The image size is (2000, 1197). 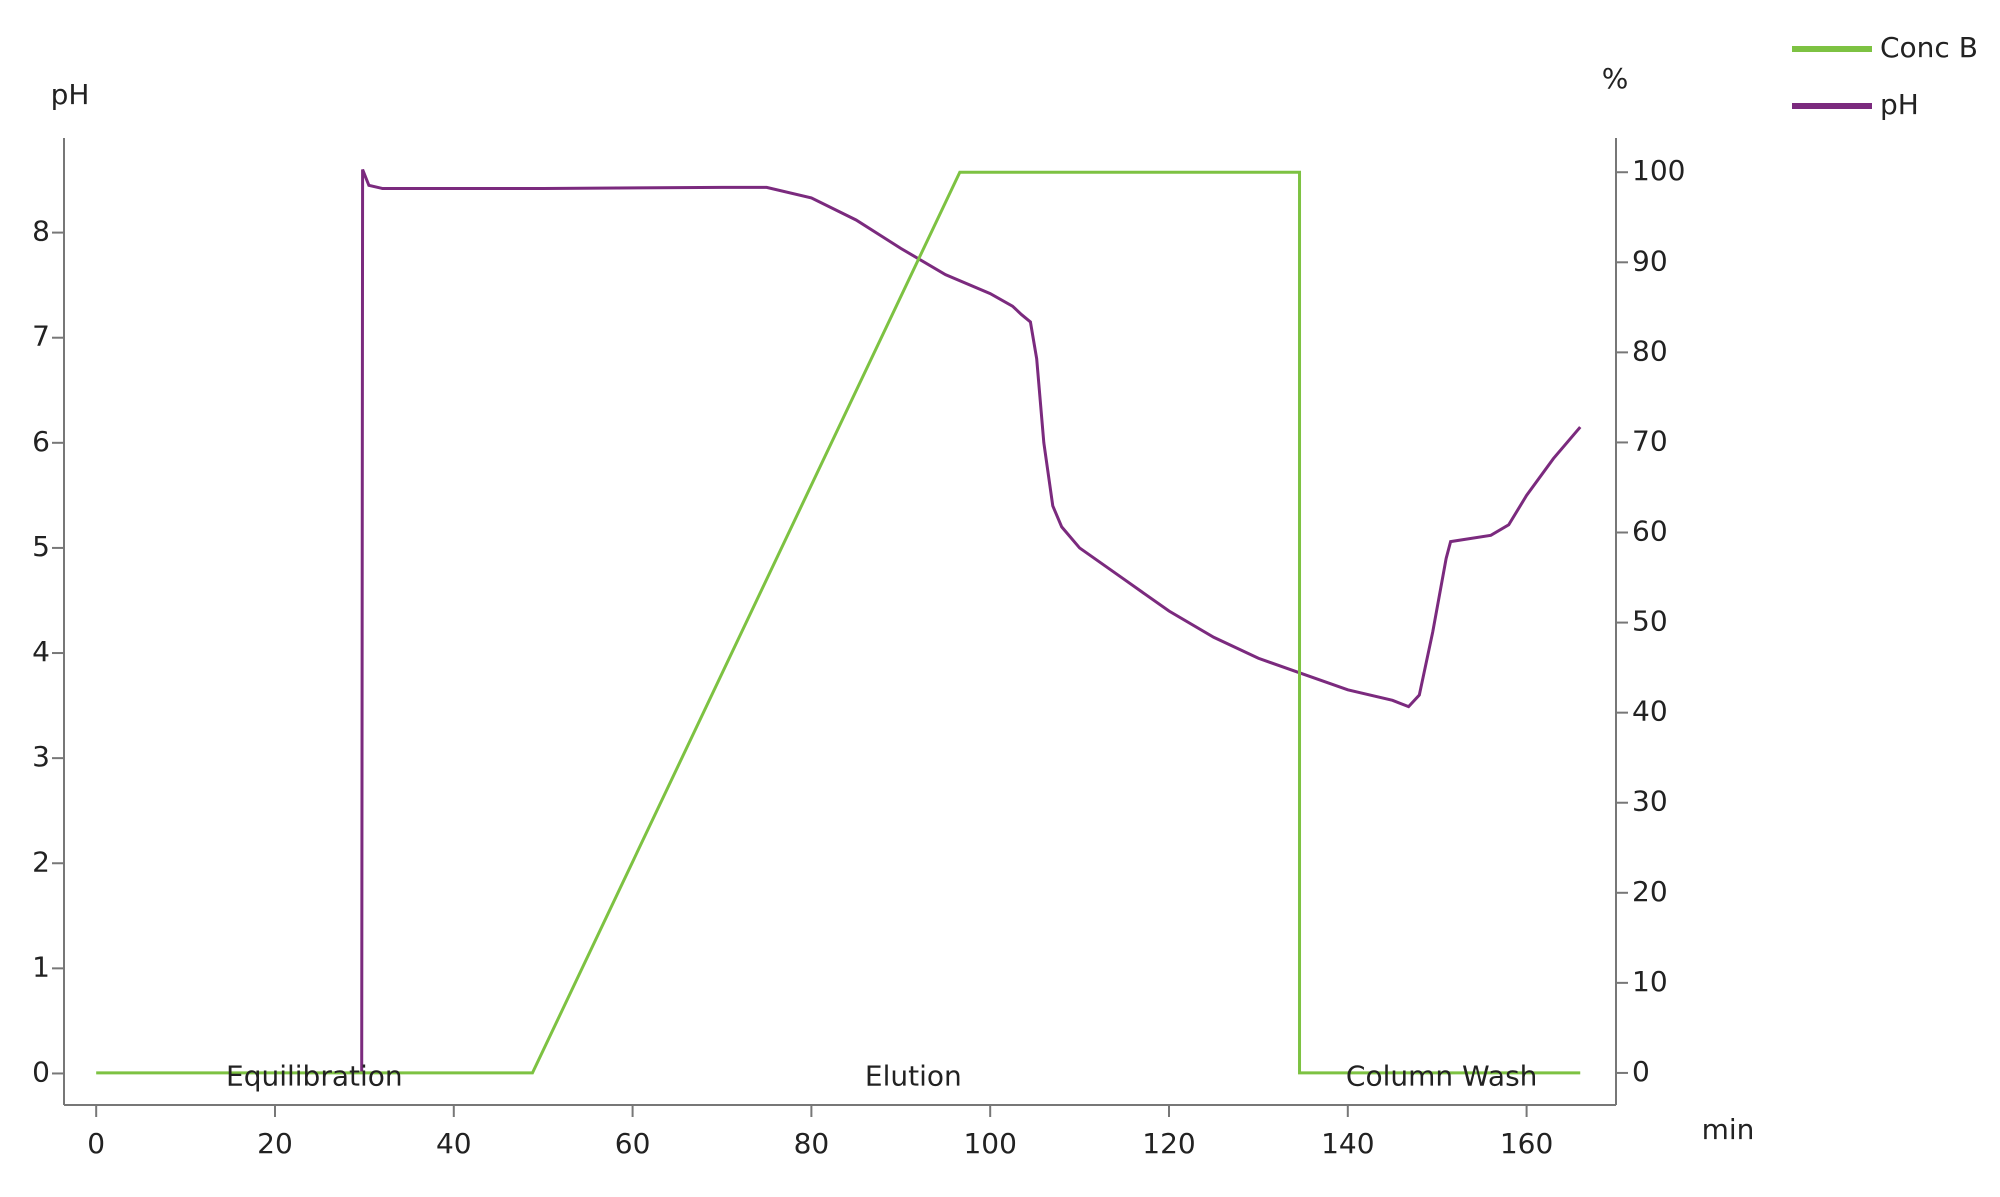 What do you see at coordinates (1650, 801) in the screenshot?
I see `y2-tick-label: 30` at bounding box center [1650, 801].